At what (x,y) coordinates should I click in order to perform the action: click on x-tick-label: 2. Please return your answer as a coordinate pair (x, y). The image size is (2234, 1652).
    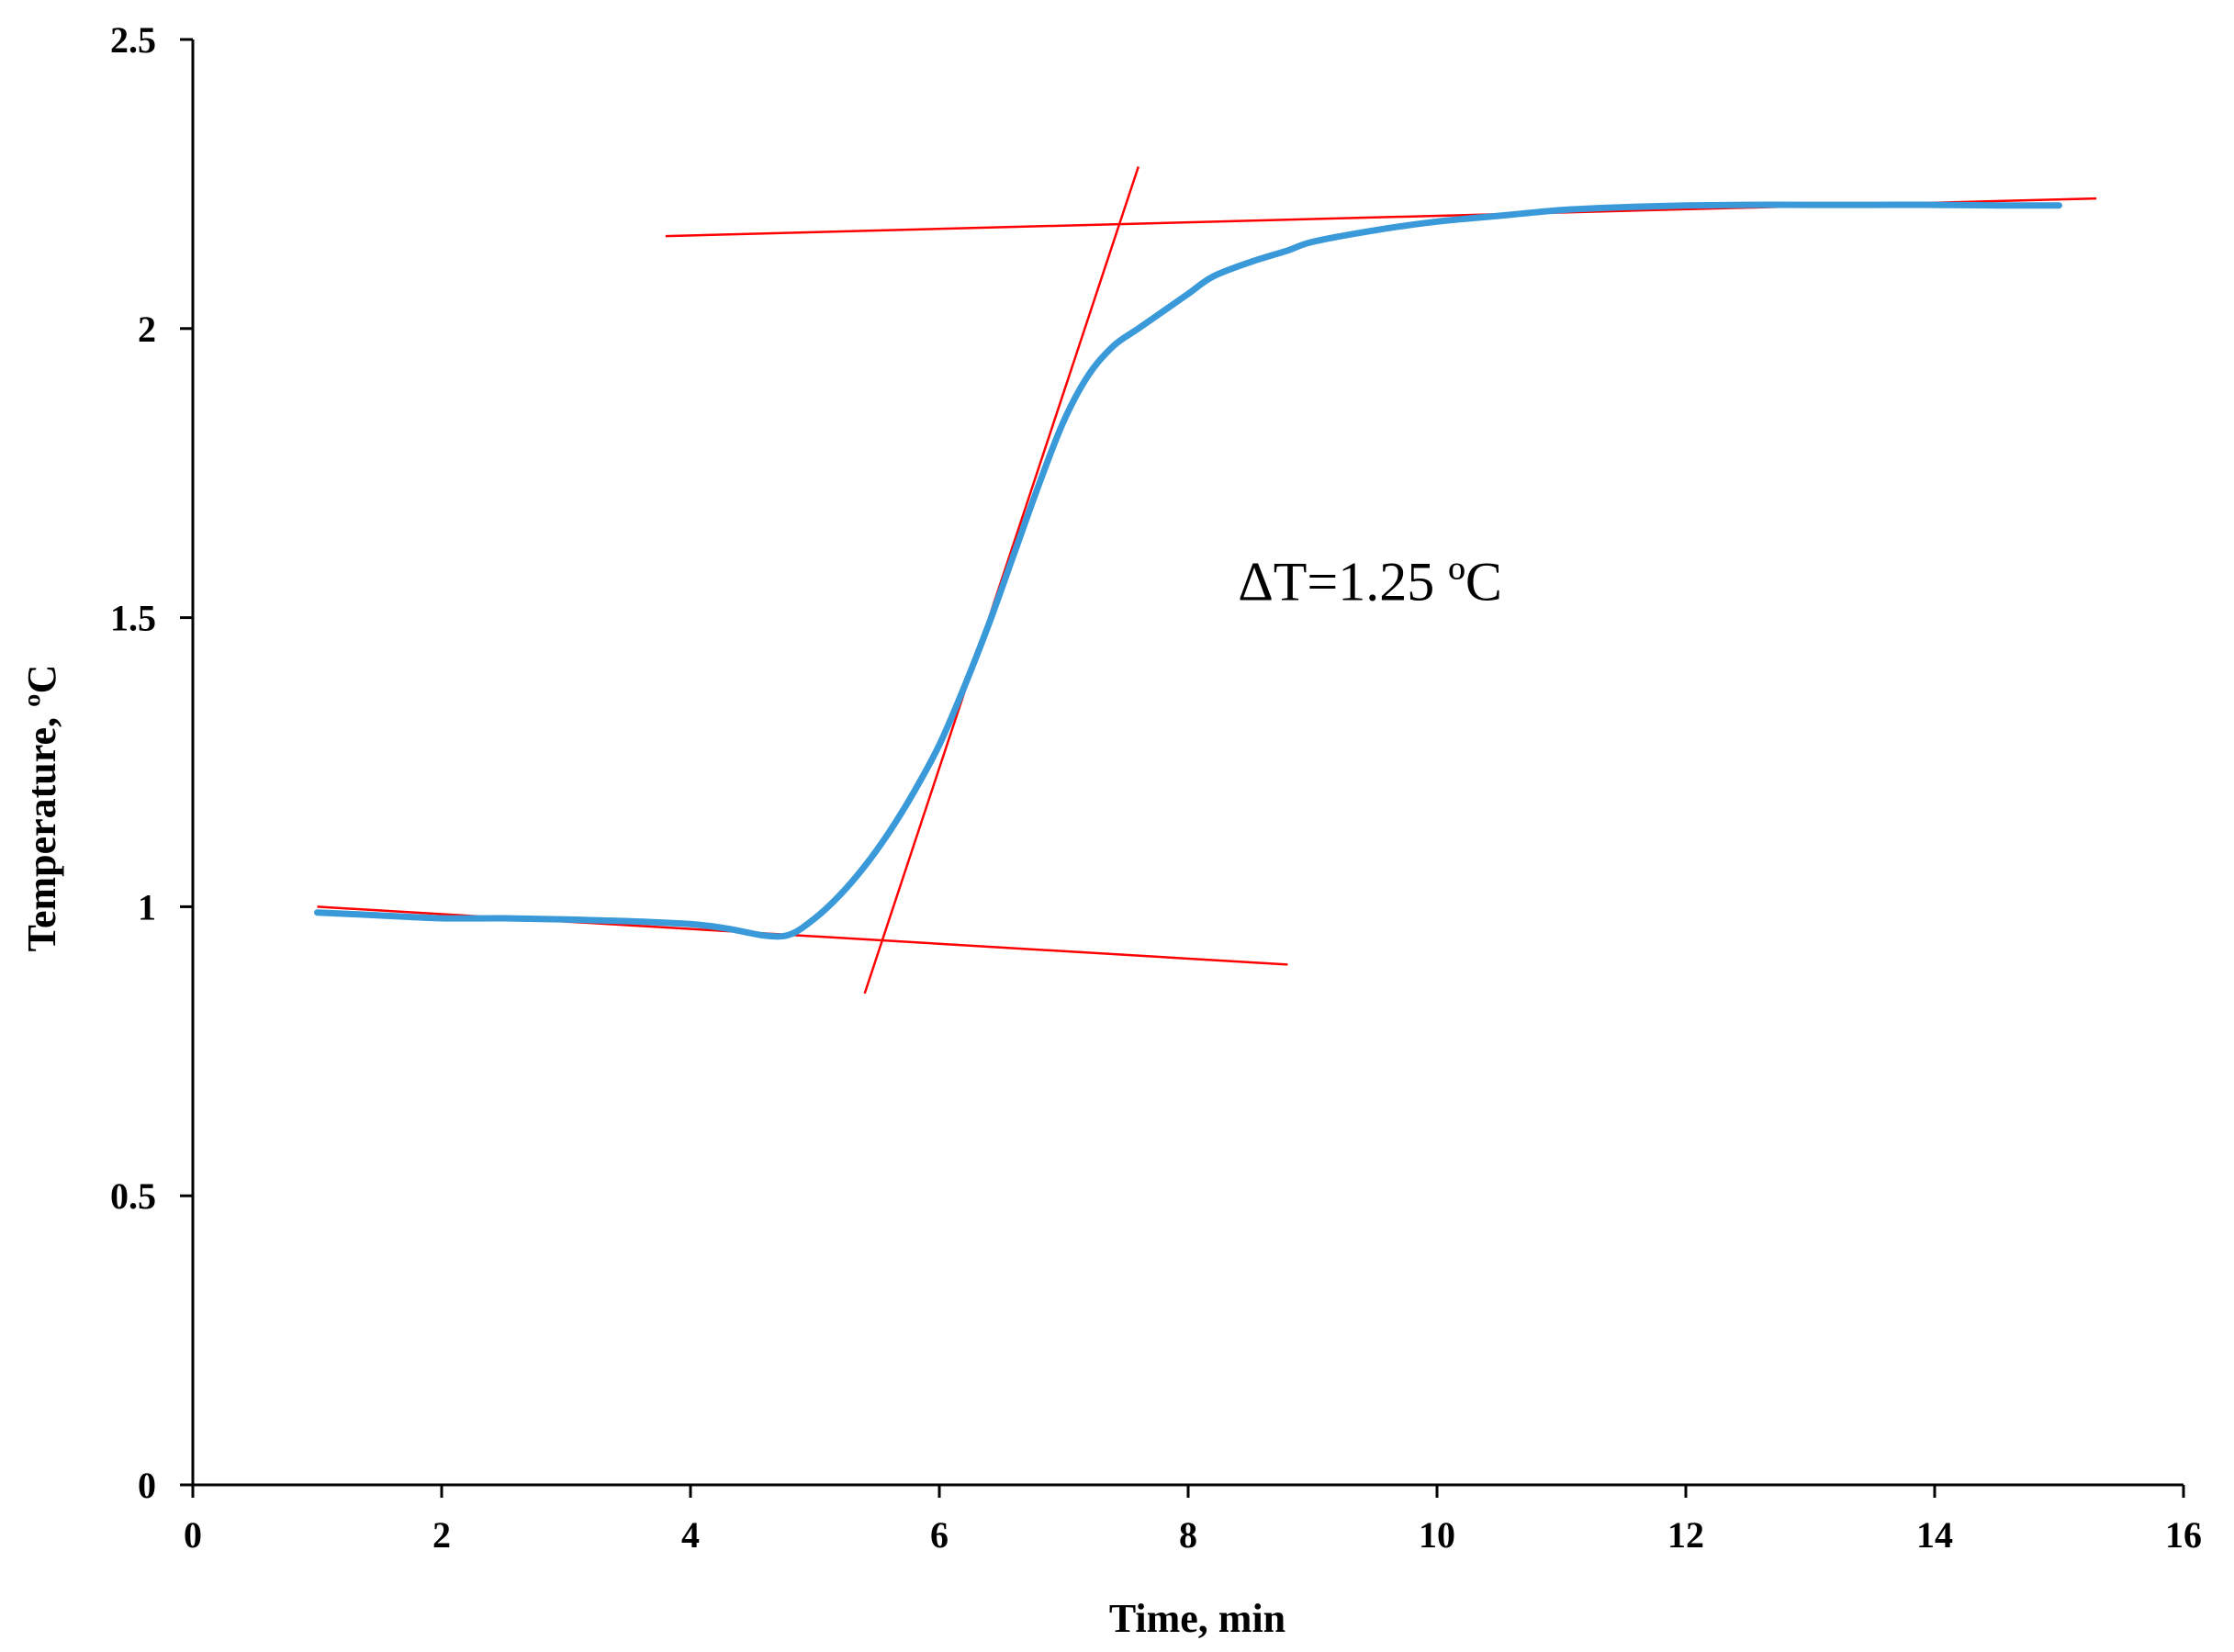
    Looking at the image, I should click on (442, 1535).